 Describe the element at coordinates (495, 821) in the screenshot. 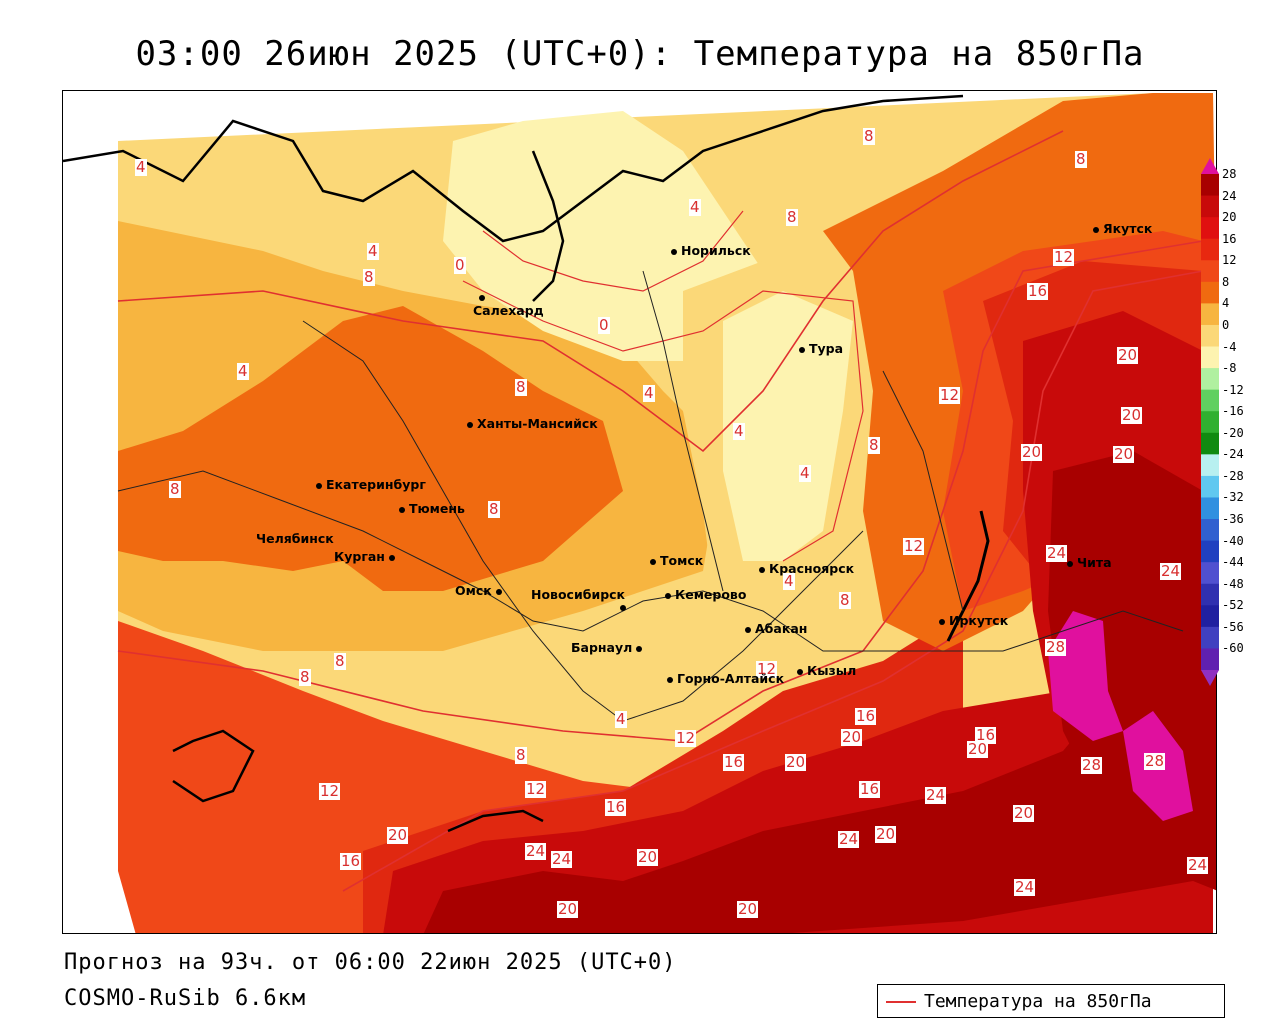

I see `balkhash-lake` at that location.